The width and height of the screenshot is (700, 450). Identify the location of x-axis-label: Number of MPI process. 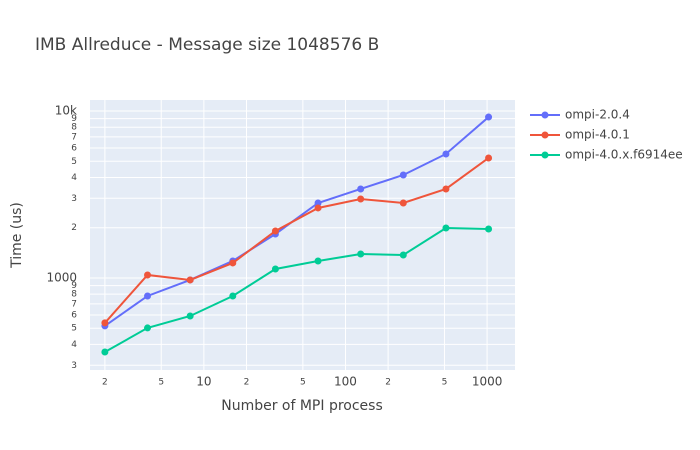
(302, 406).